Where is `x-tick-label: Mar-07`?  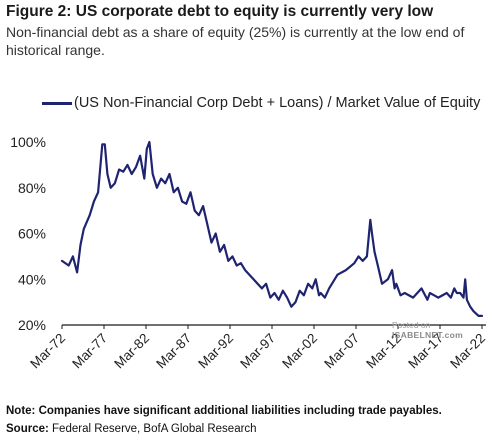
x-tick-label: Mar-07 is located at coordinates (341, 351).